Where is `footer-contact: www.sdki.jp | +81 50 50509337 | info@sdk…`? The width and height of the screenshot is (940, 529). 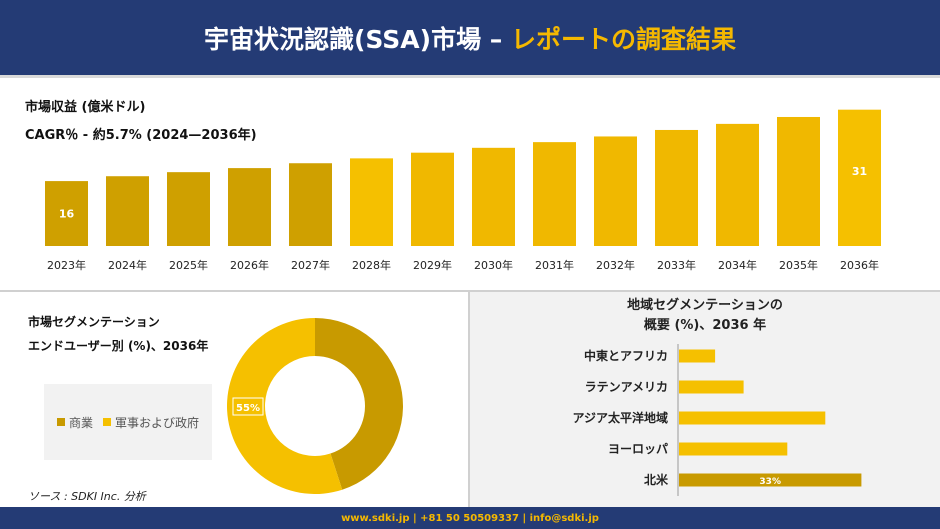
footer-contact: www.sdki.jp | +81 50 50509337 | info@sdk… is located at coordinates (470, 518).